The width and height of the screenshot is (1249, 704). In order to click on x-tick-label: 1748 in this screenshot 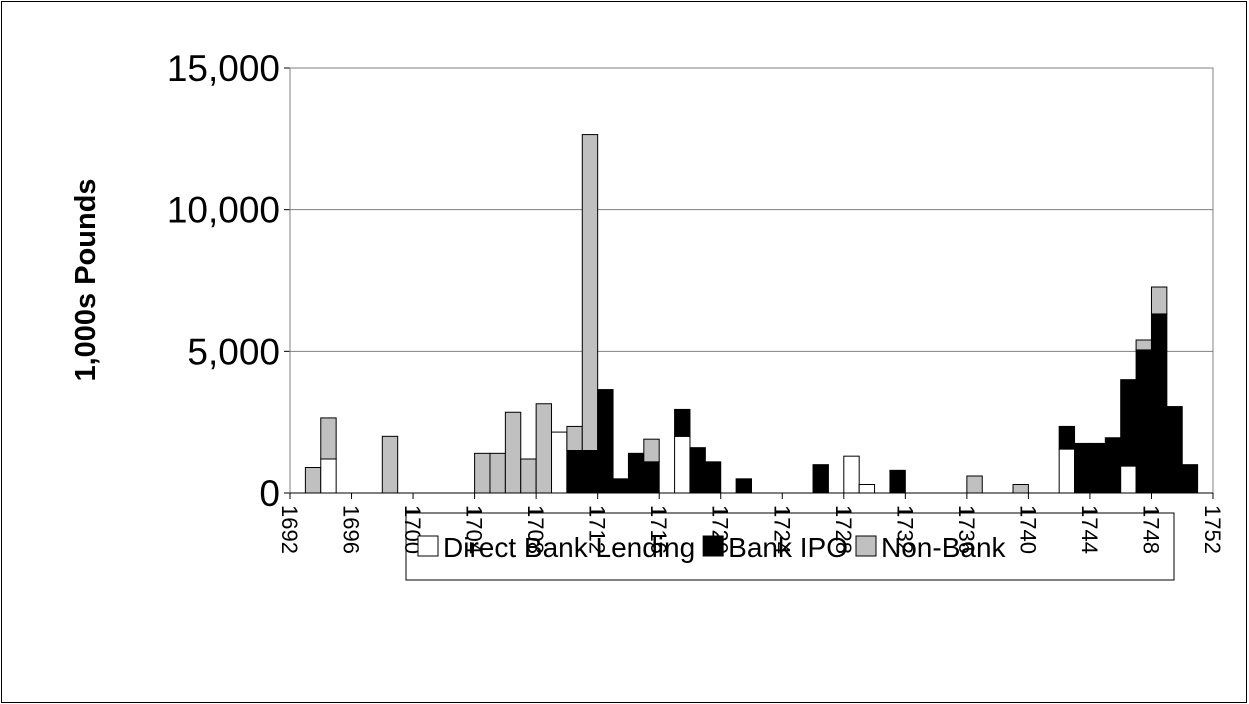, I will do `click(1150, 529)`.